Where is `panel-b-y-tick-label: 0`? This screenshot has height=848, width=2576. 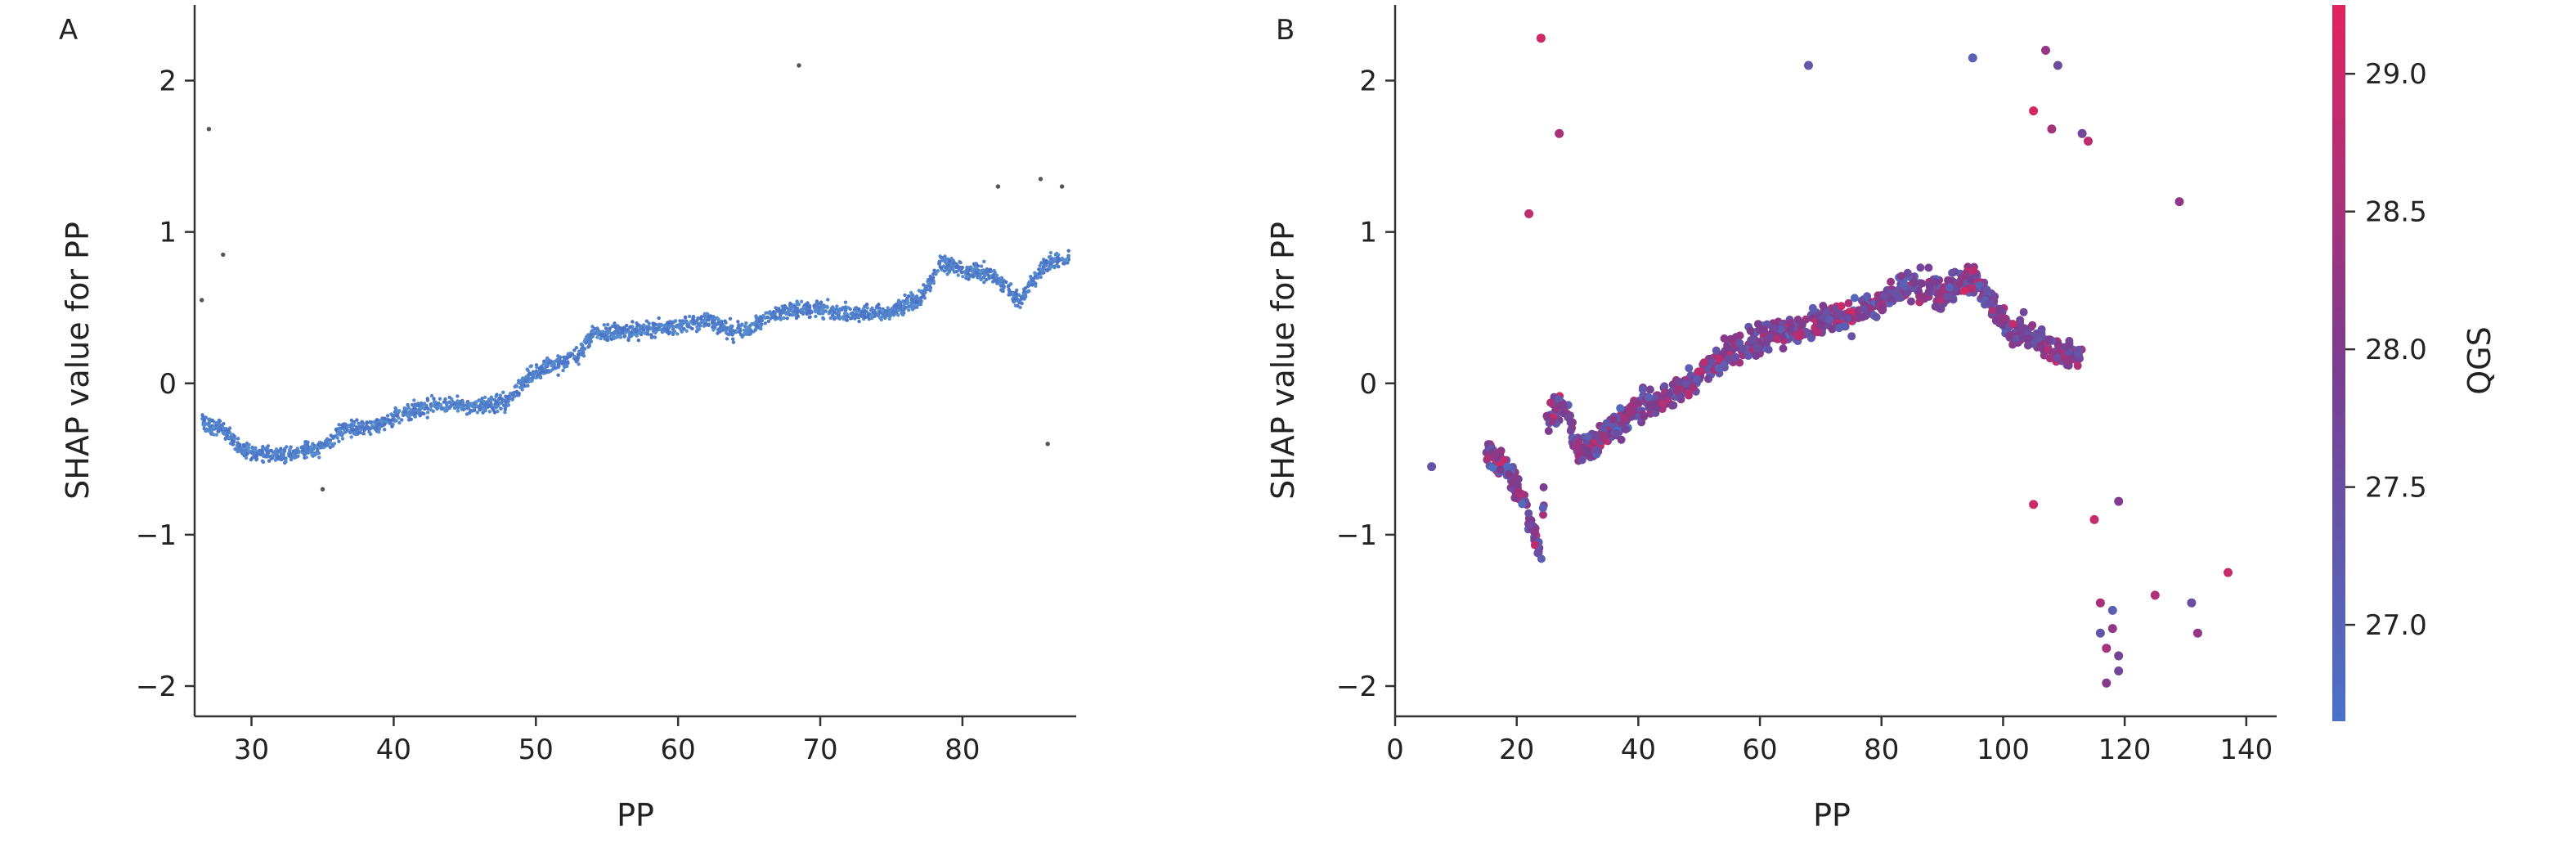 panel-b-y-tick-label: 0 is located at coordinates (1368, 385).